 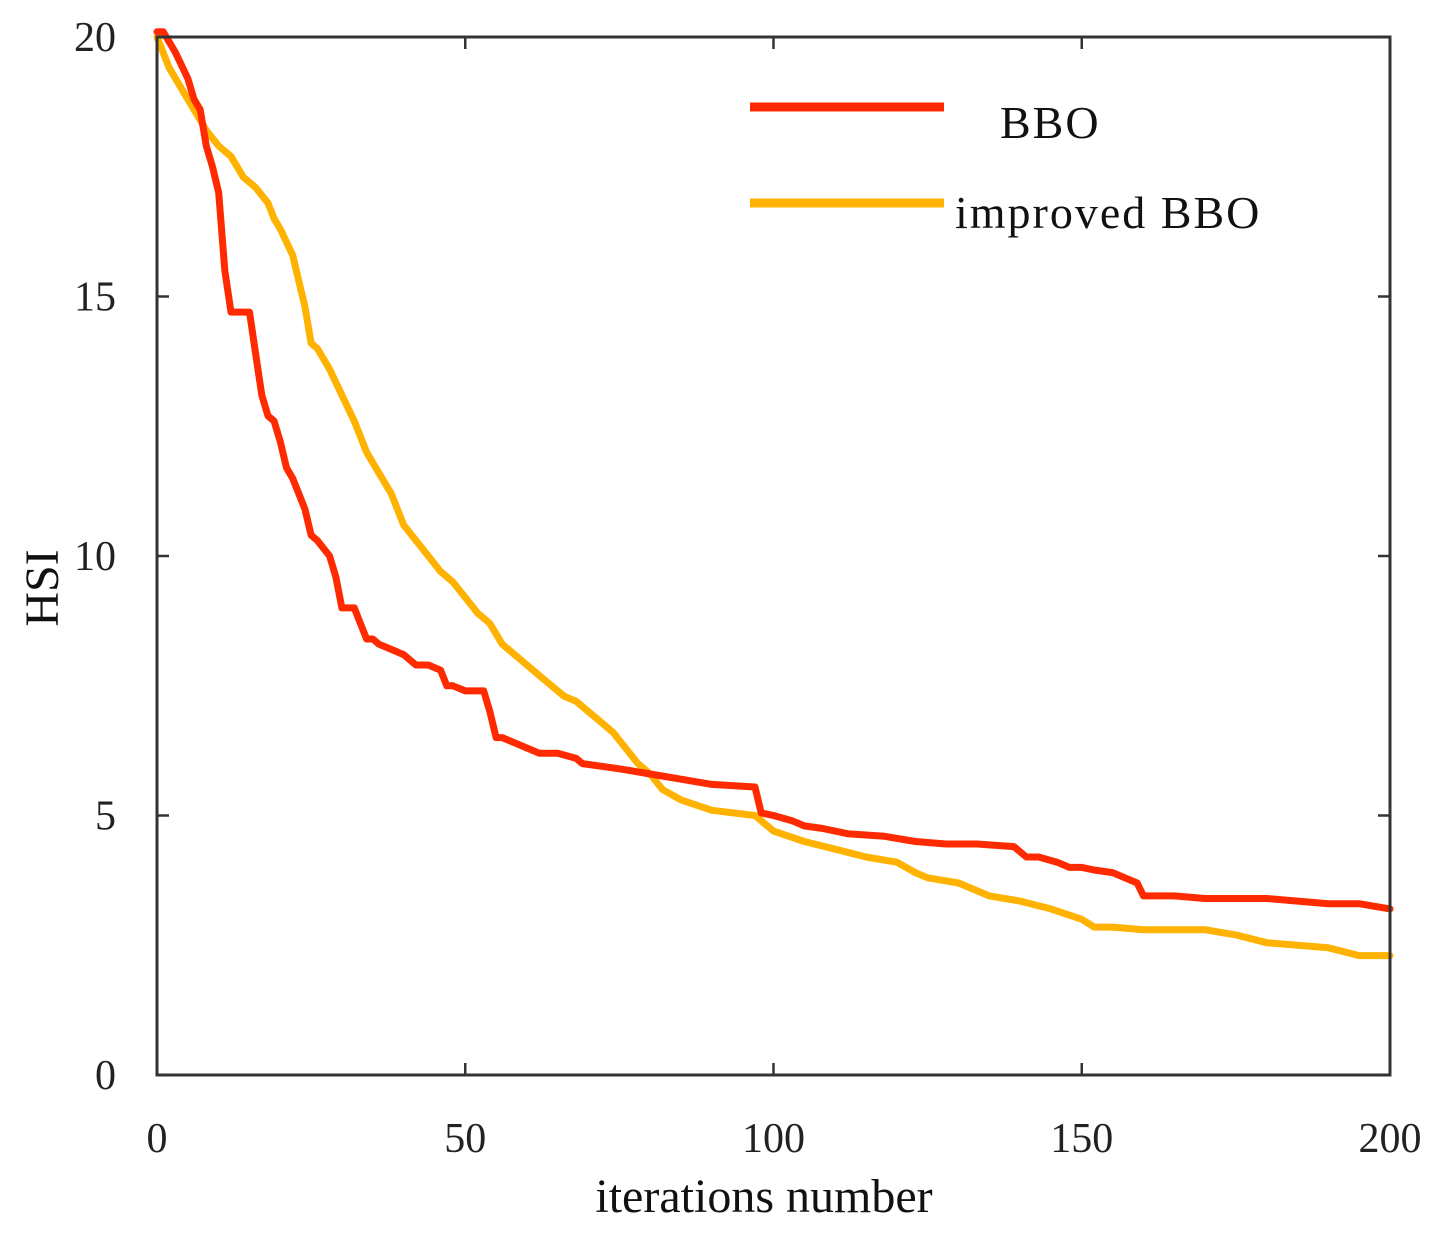 I want to click on x-tick-label: 100, so click(x=773, y=1139).